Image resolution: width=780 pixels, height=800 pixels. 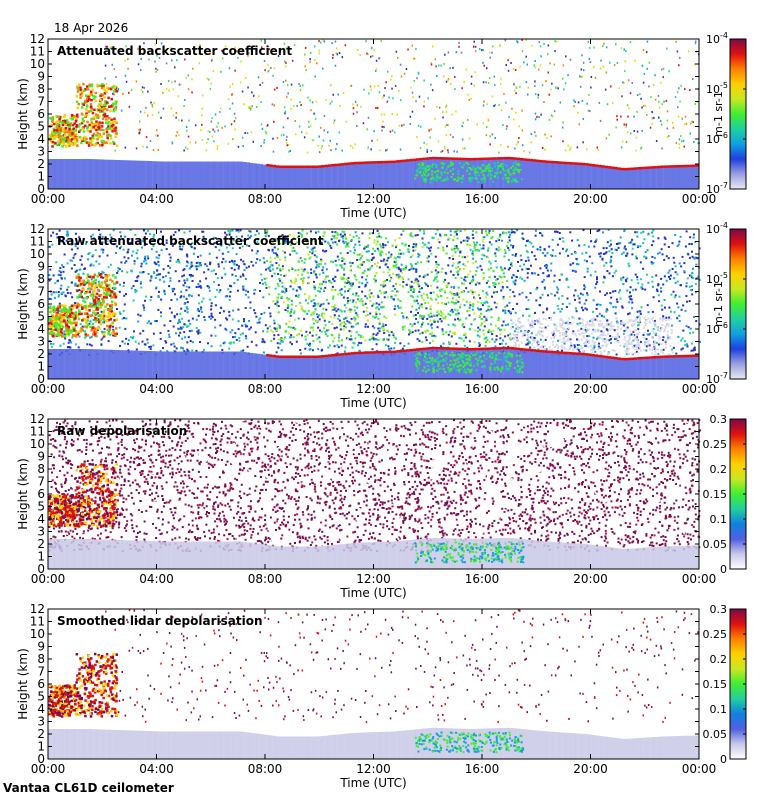 What do you see at coordinates (41, 102) in the screenshot?
I see `y-tick-label: 7` at bounding box center [41, 102].